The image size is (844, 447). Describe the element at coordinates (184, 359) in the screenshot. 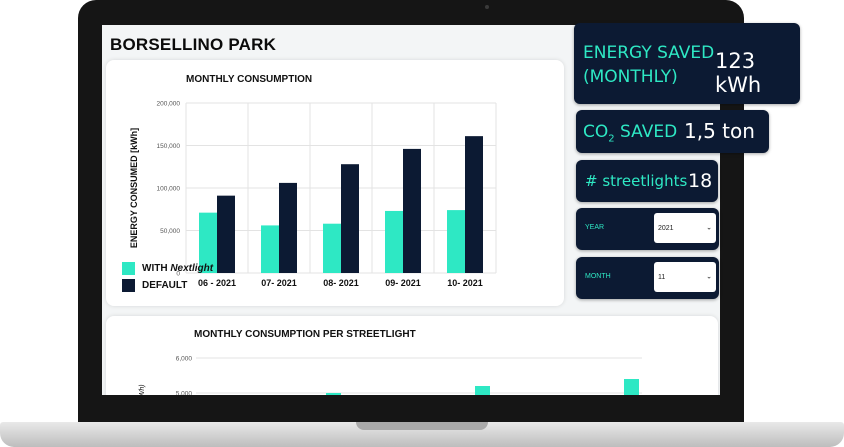

I see `y-tick-label: 6,000` at that location.